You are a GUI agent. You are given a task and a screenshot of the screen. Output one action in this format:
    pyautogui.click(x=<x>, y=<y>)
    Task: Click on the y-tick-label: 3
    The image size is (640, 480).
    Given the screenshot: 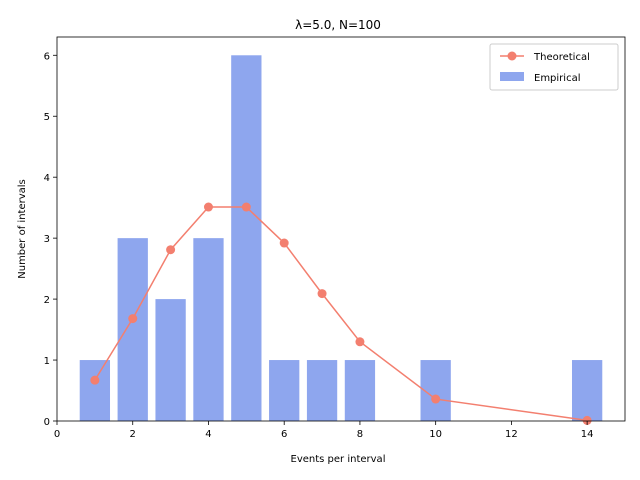 What is the action you would take?
    pyautogui.click(x=47, y=239)
    